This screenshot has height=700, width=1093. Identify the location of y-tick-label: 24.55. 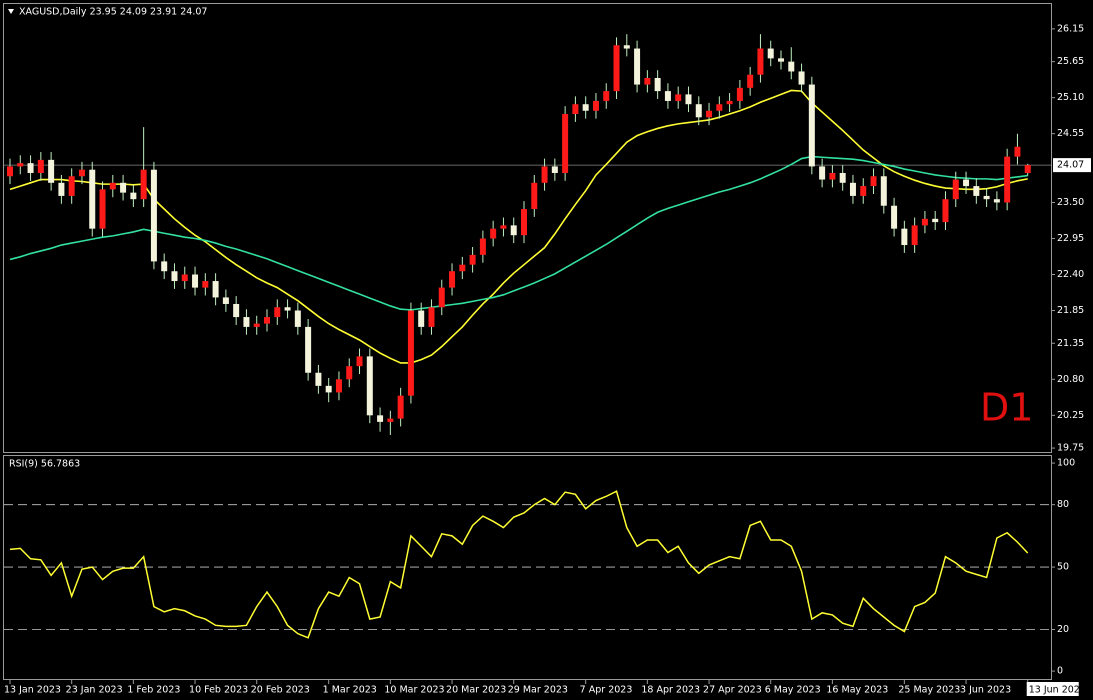
(1070, 133).